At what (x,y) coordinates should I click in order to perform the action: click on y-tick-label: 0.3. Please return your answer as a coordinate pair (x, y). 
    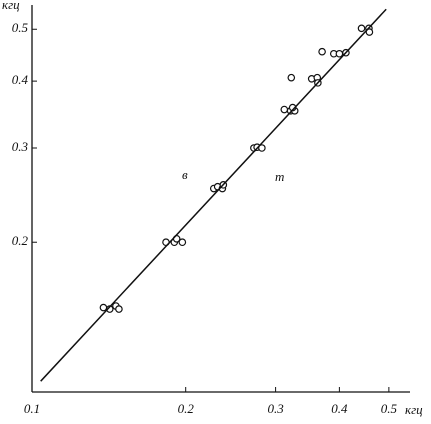
    Looking at the image, I should click on (20, 146).